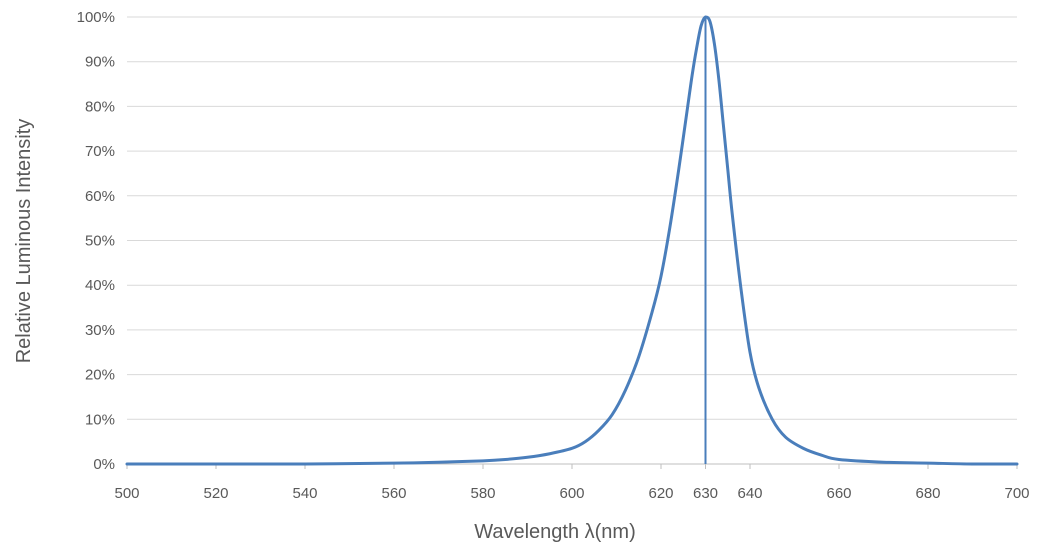  I want to click on x-tick-label: 560, so click(393, 493).